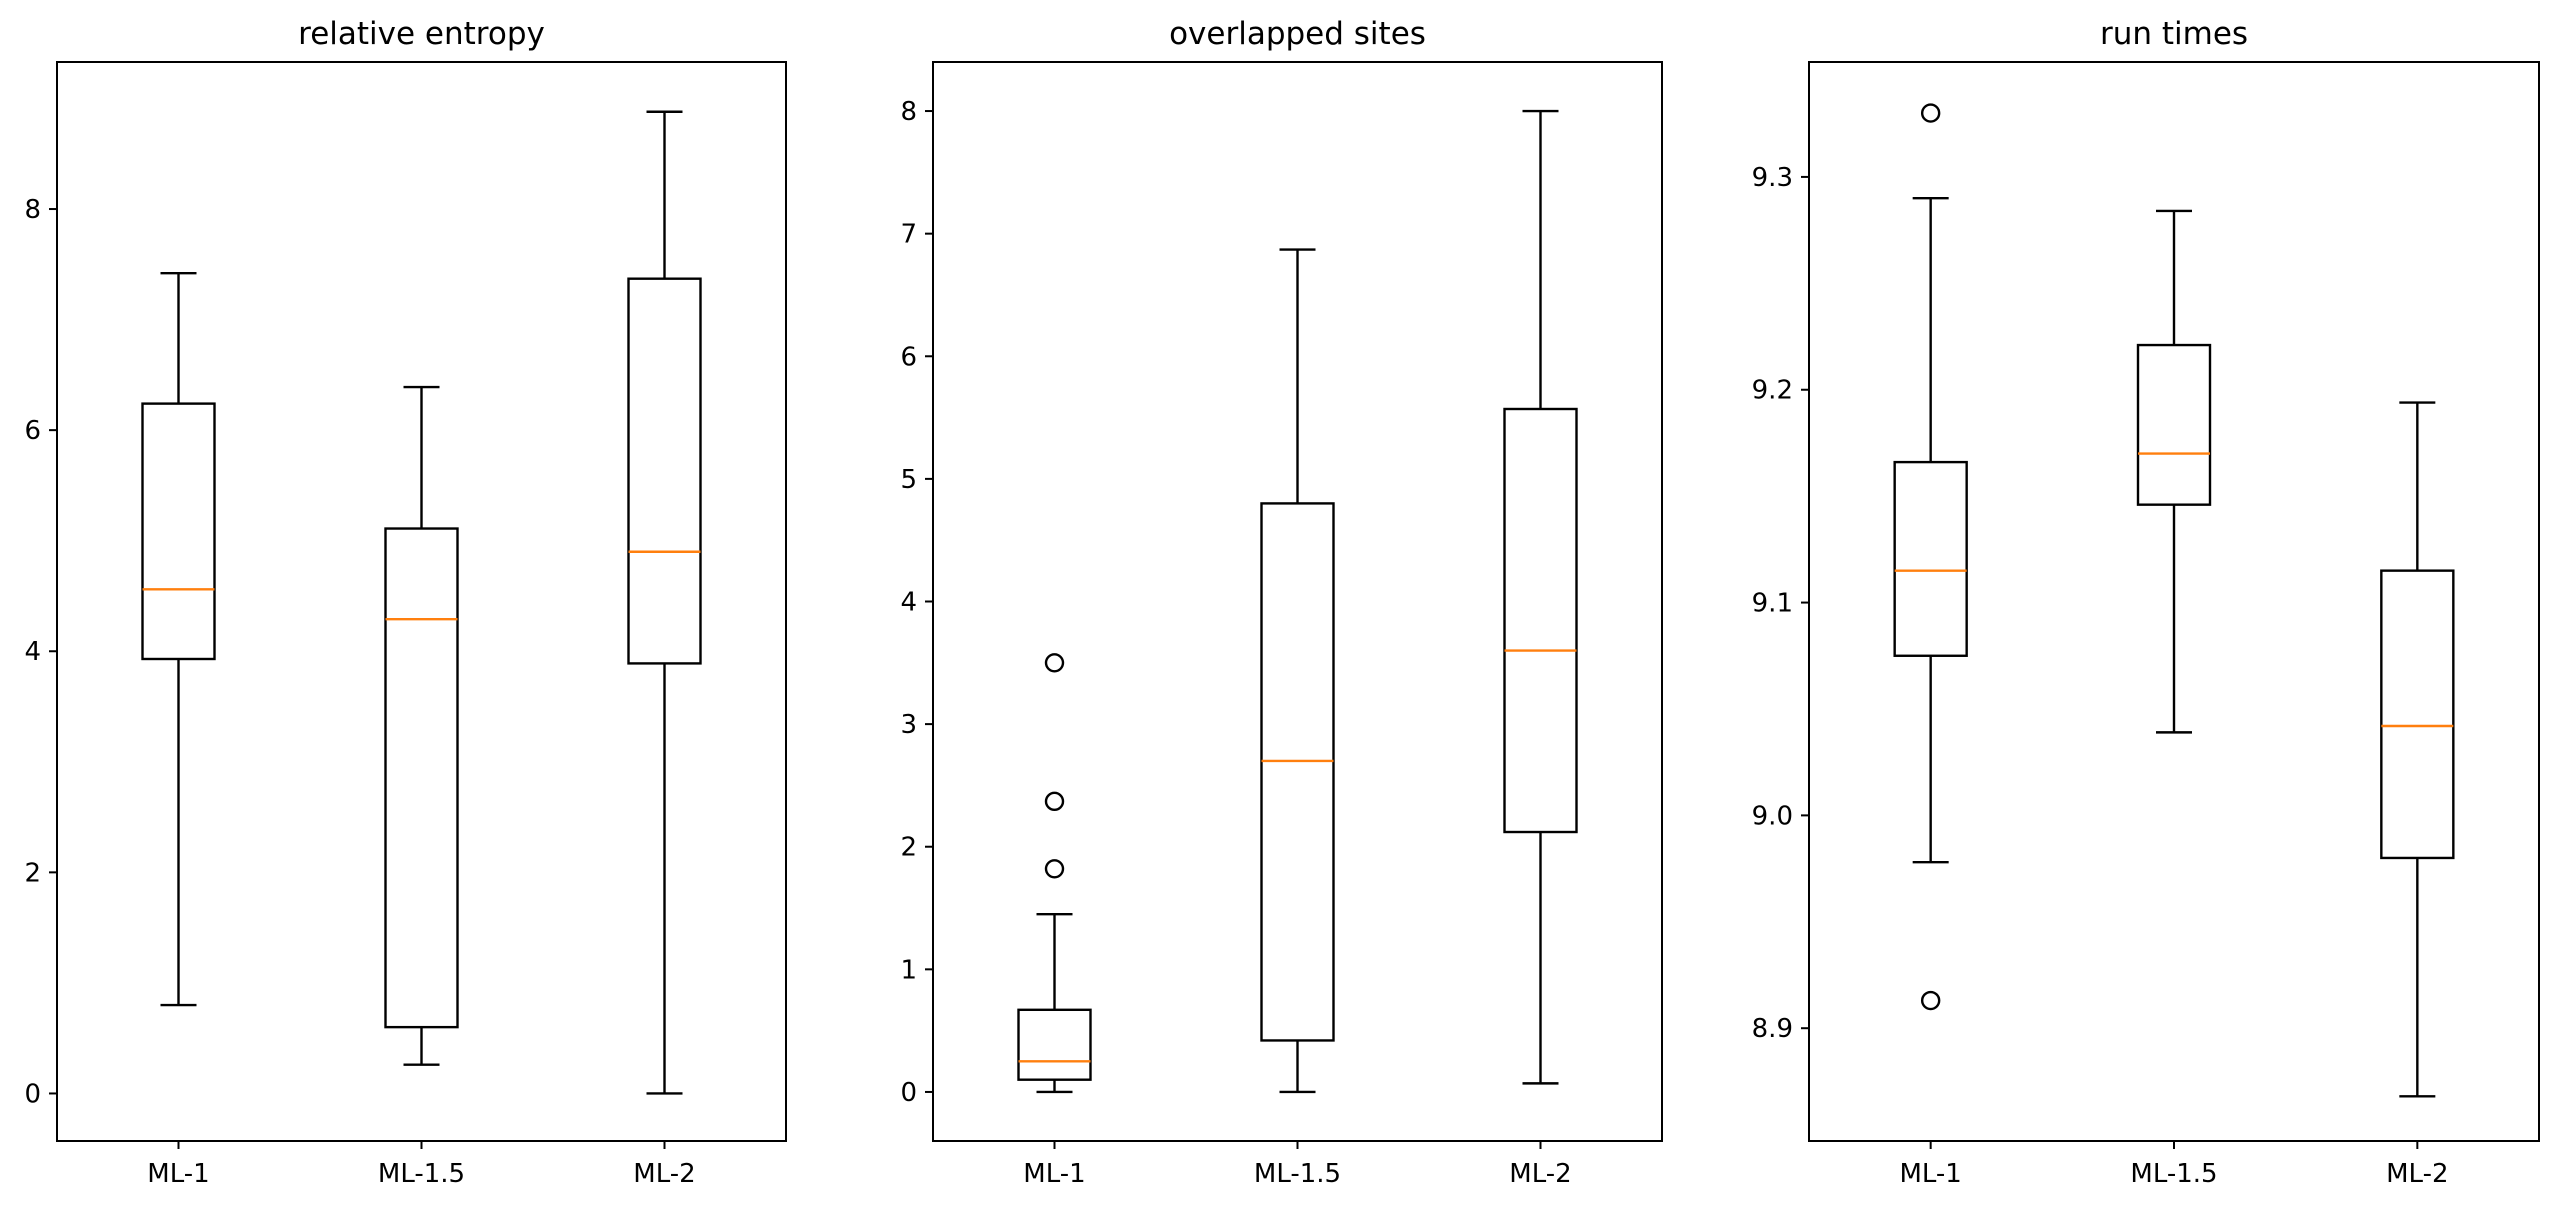 This screenshot has width=2557, height=1208. Describe the element at coordinates (1772, 1029) in the screenshot. I see `y-tick-label: 8.9` at that location.